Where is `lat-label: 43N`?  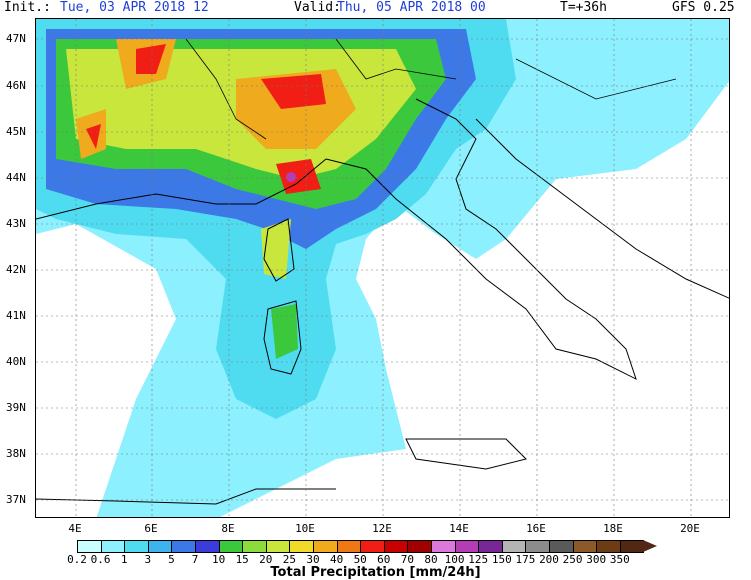 lat-label: 43N is located at coordinates (16, 223).